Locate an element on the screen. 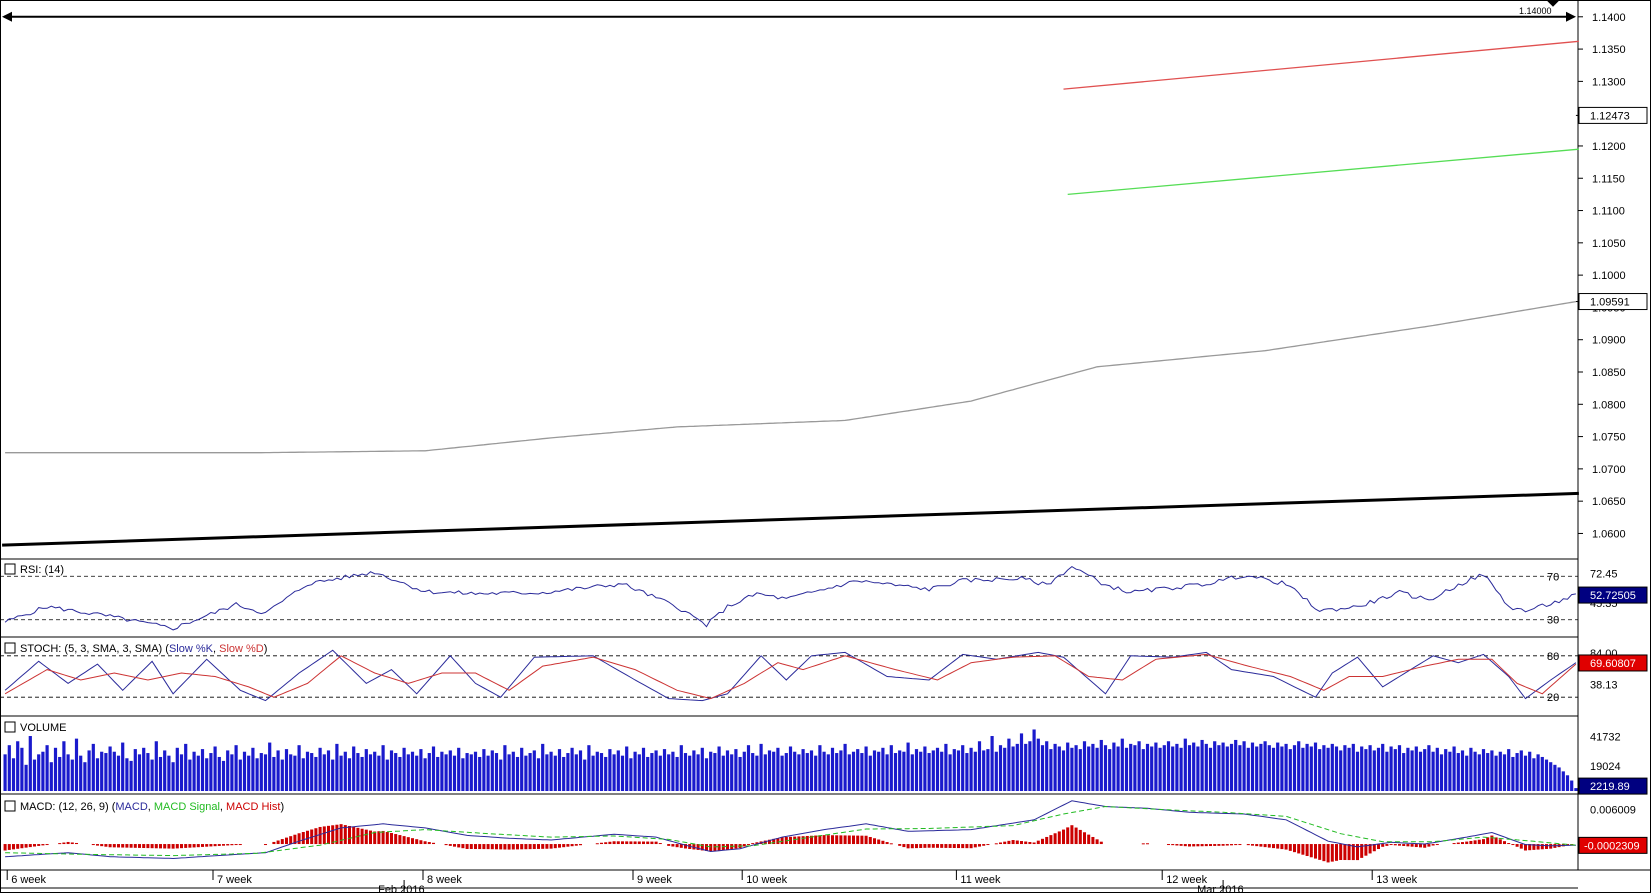  week-label: 10 week is located at coordinates (766, 880).